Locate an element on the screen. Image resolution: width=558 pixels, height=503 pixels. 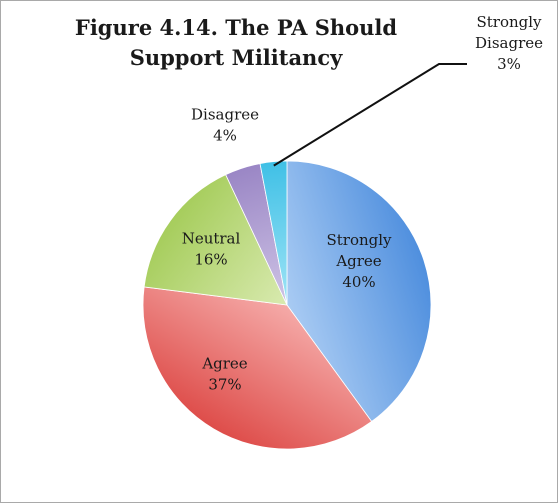
slice-label-4: Disagree 4% is located at coordinates (225, 125).